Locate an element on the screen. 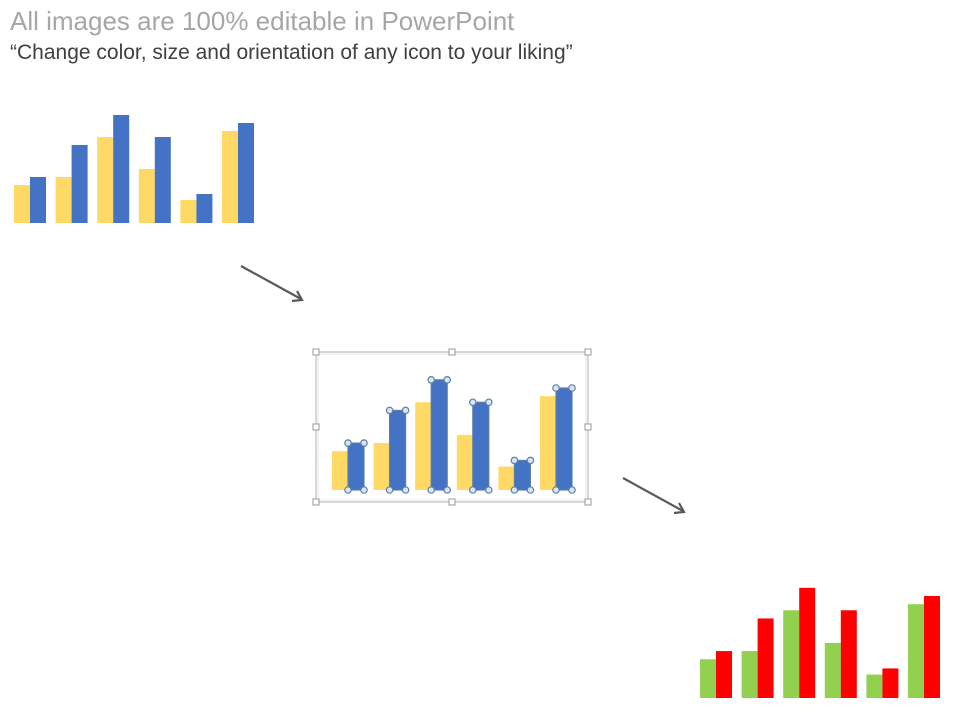 Image resolution: width=960 pixels, height=720 pixels. selected-bar-chart-icon is located at coordinates (450, 425).